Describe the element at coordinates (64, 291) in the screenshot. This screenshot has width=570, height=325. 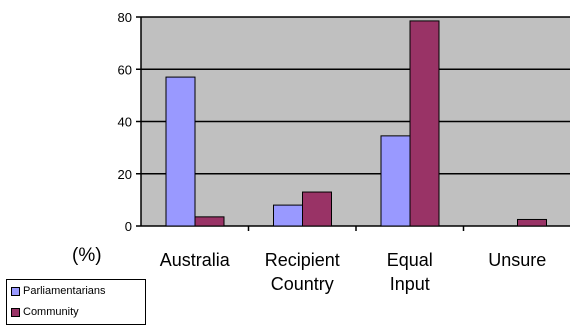
I see `legend-label-parliamentarians: Parliamentarians` at that location.